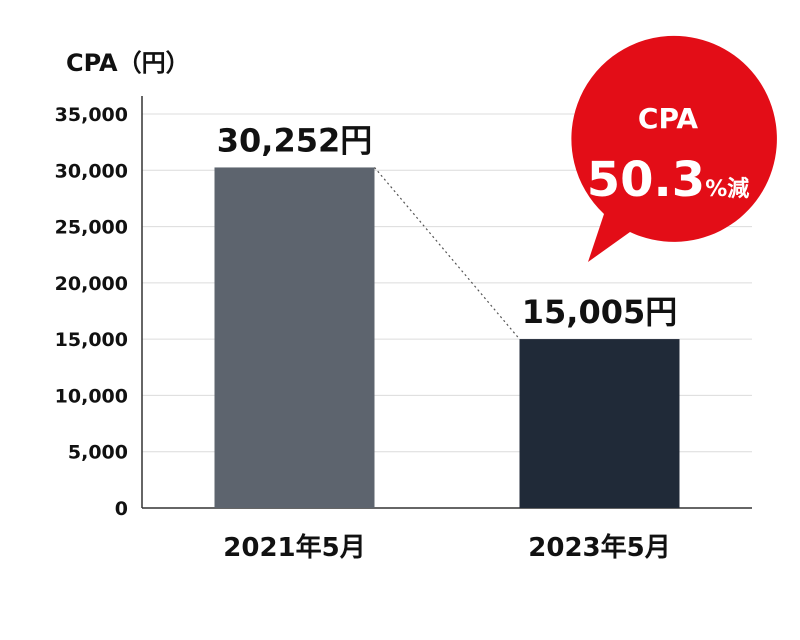 Image resolution: width=800 pixels, height=640 pixels. What do you see at coordinates (121, 509) in the screenshot?
I see `y-tick-label: 0` at bounding box center [121, 509].